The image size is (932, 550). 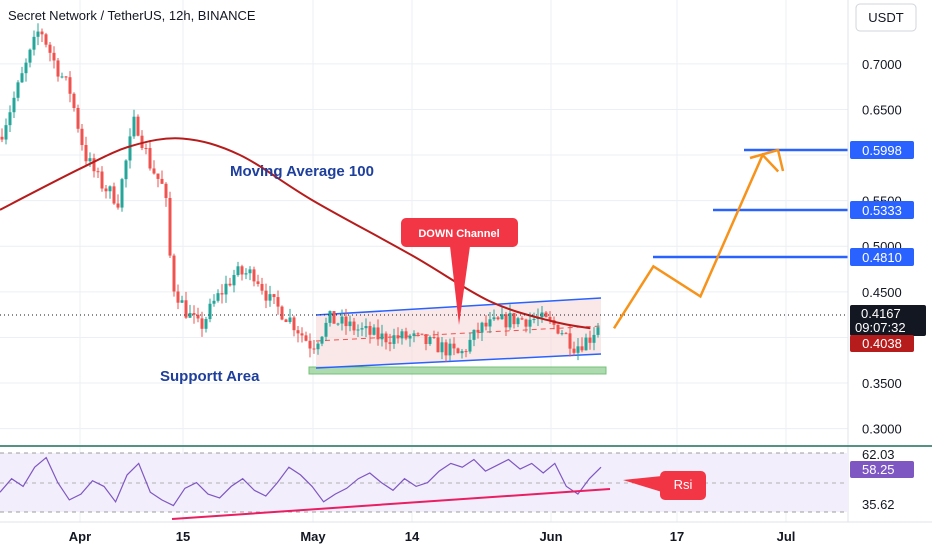 I want to click on moving-average-label: Moving Average 100, so click(x=302, y=171).